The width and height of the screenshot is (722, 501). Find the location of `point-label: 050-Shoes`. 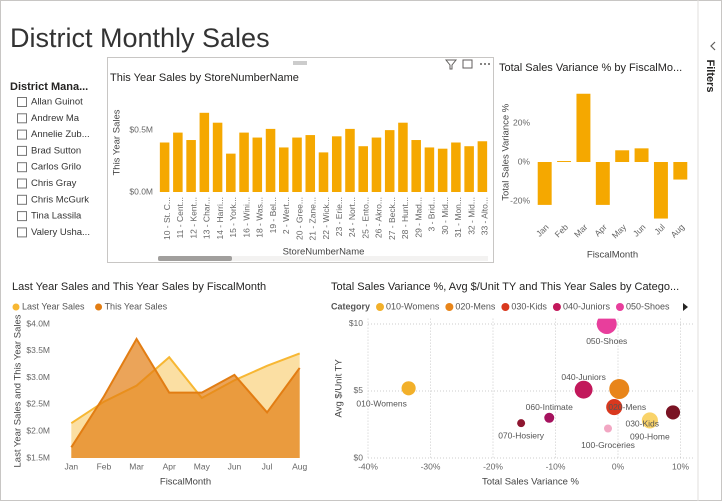

point-label: 050-Shoes is located at coordinates (606, 341).